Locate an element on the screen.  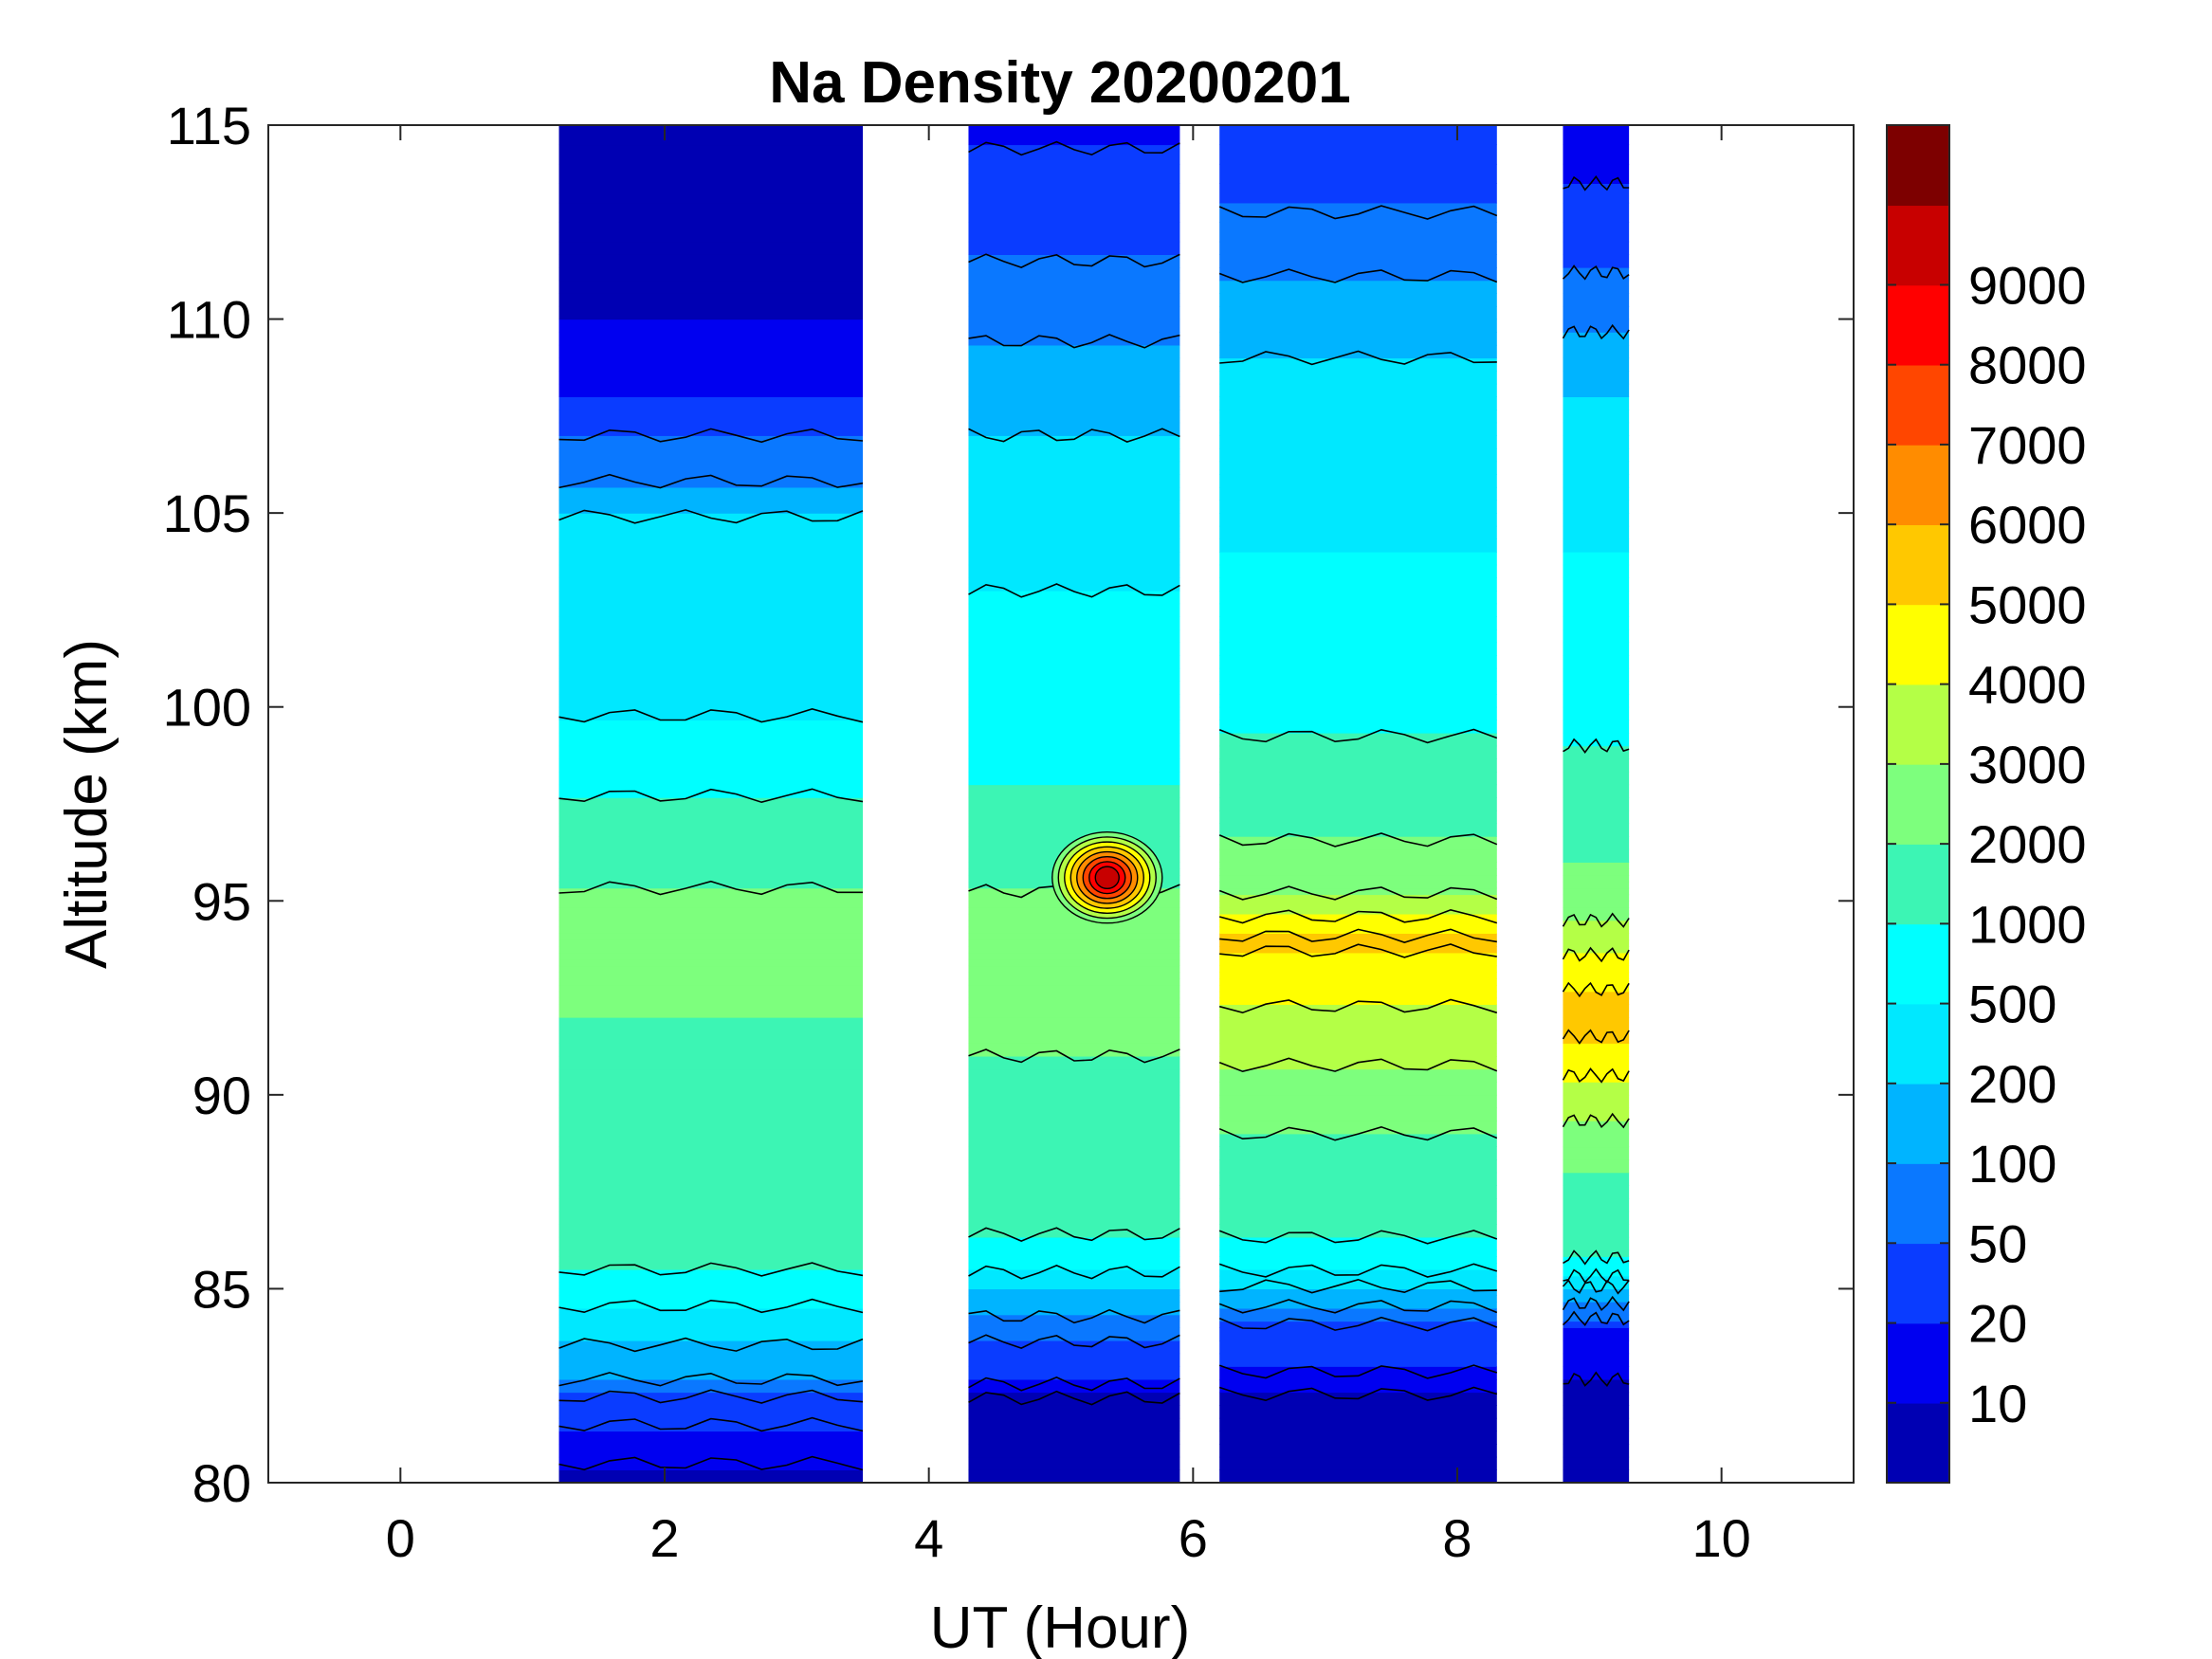
colorbar-tick-label: 7000 is located at coordinates (2027, 445).